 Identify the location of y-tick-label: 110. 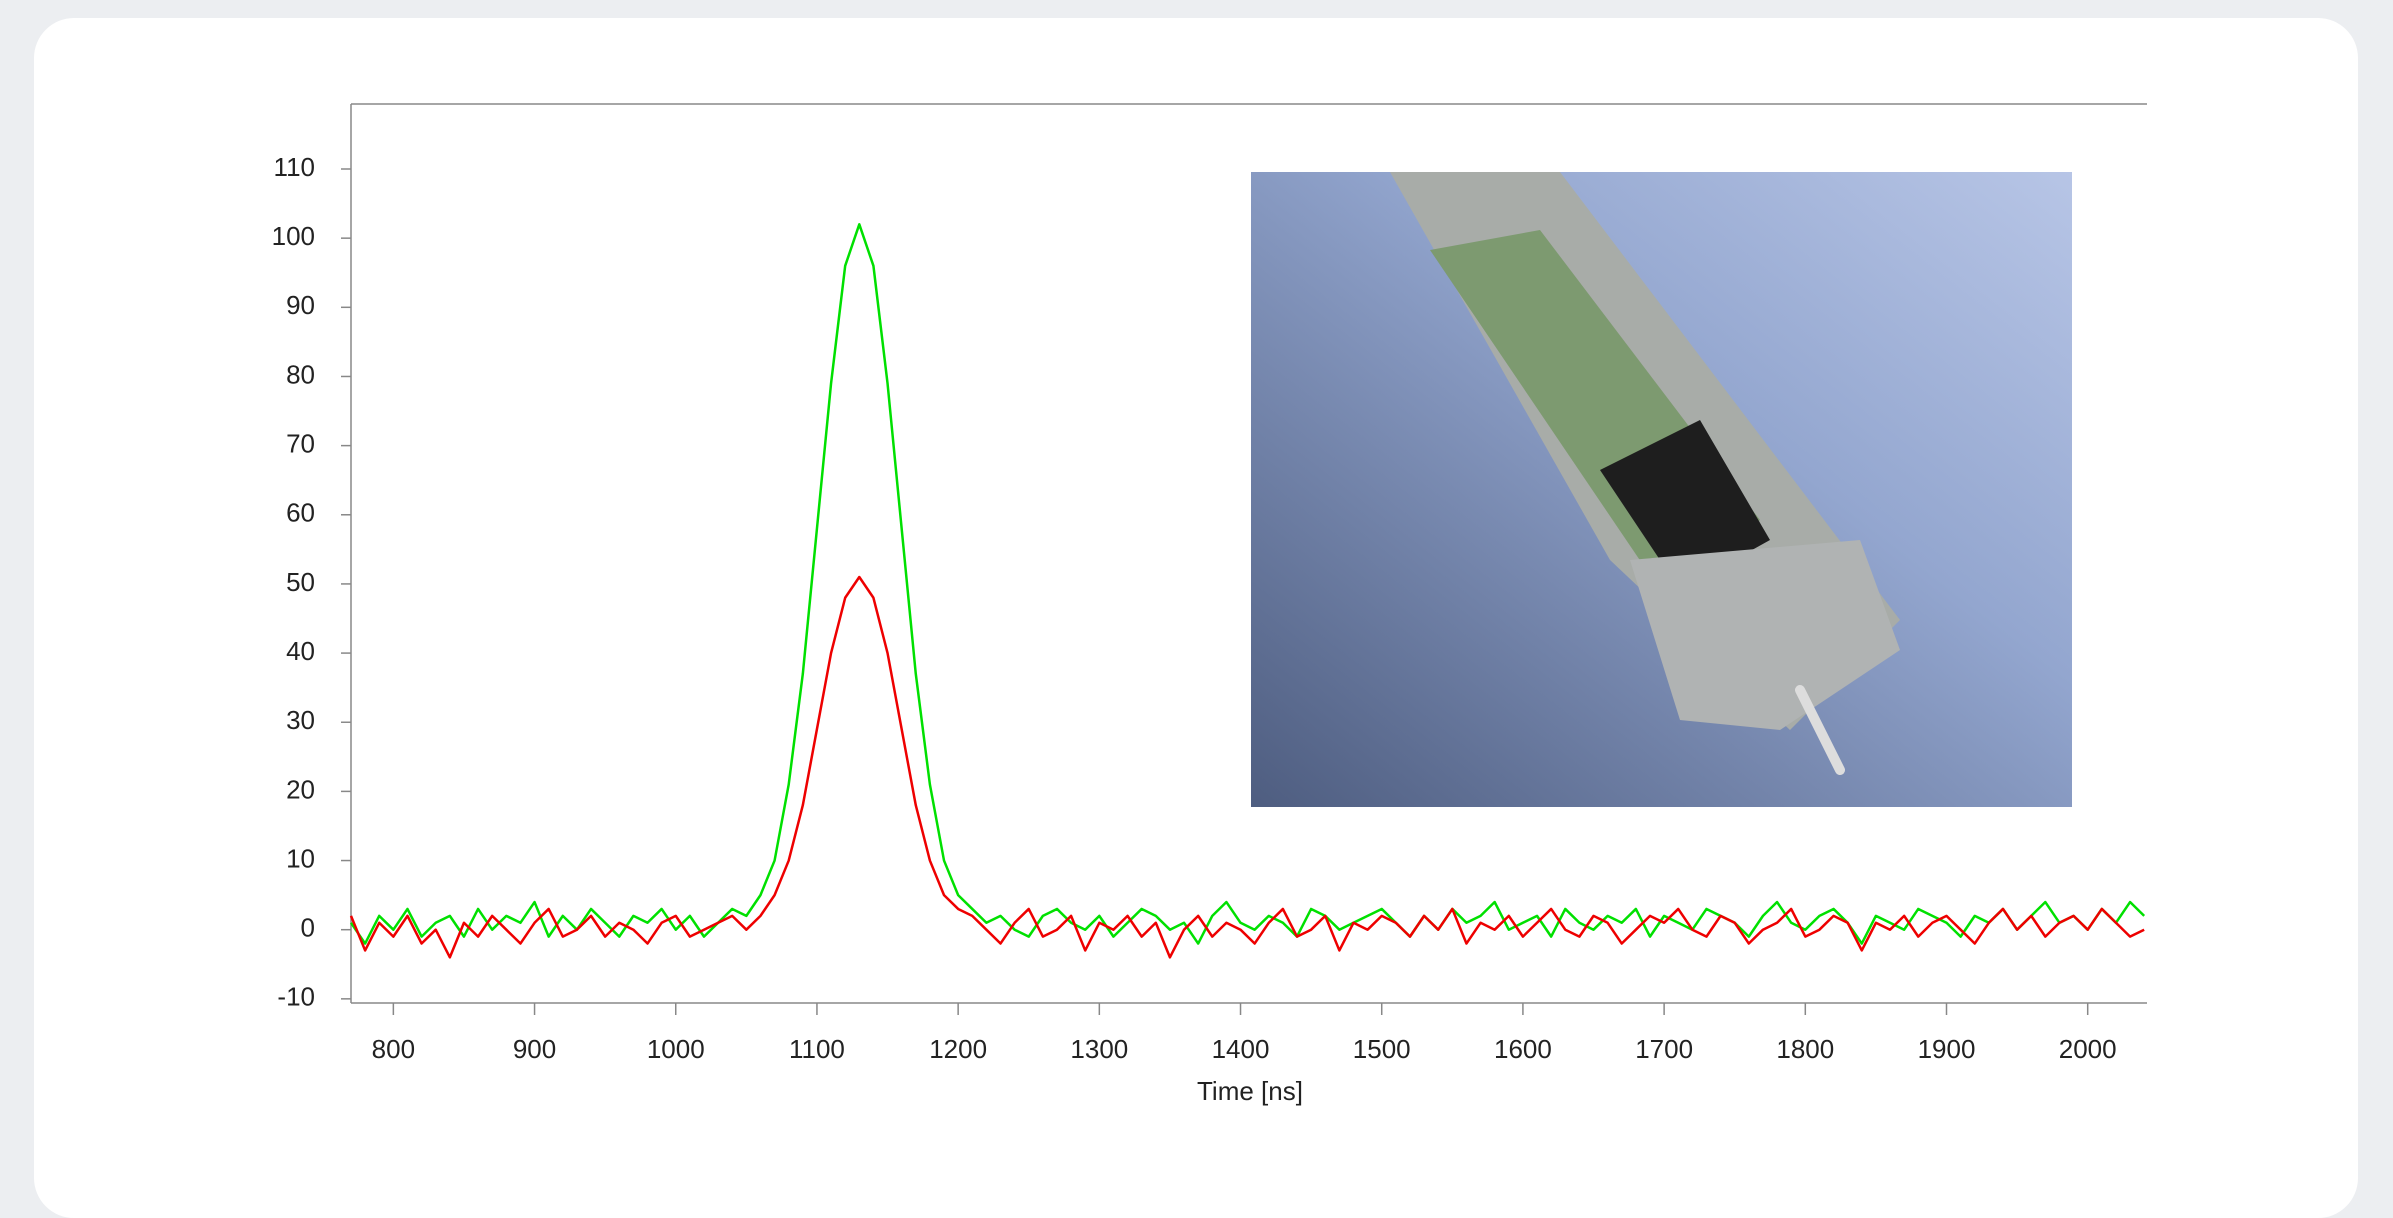
(294, 167).